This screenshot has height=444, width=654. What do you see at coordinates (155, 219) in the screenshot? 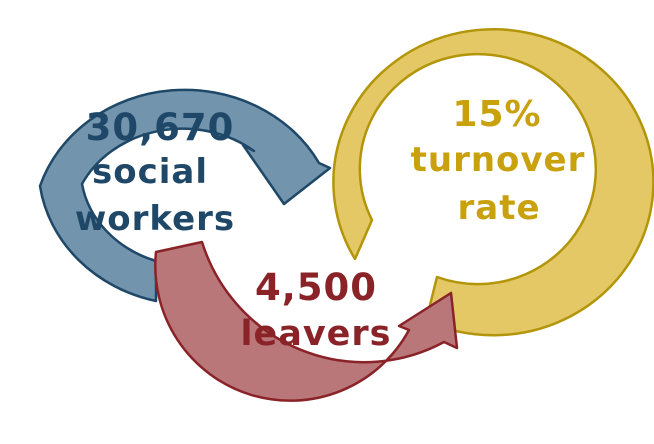
I see `worker-count-caption-line2: workers` at bounding box center [155, 219].